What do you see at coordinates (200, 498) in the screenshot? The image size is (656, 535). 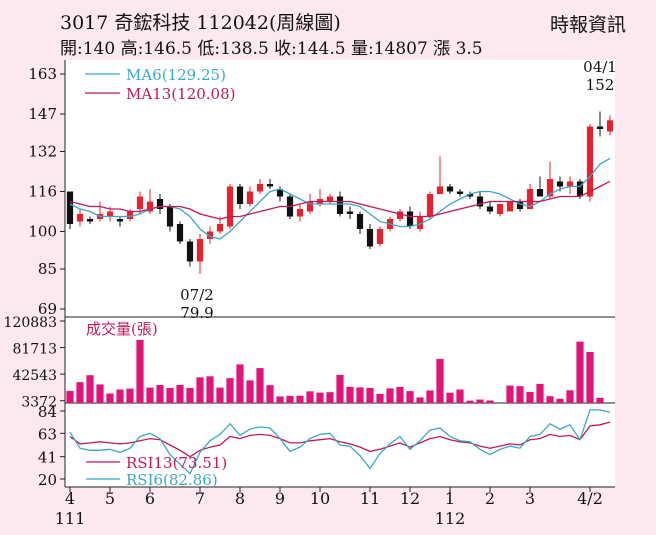 I see `x-tick-label: 7` at bounding box center [200, 498].